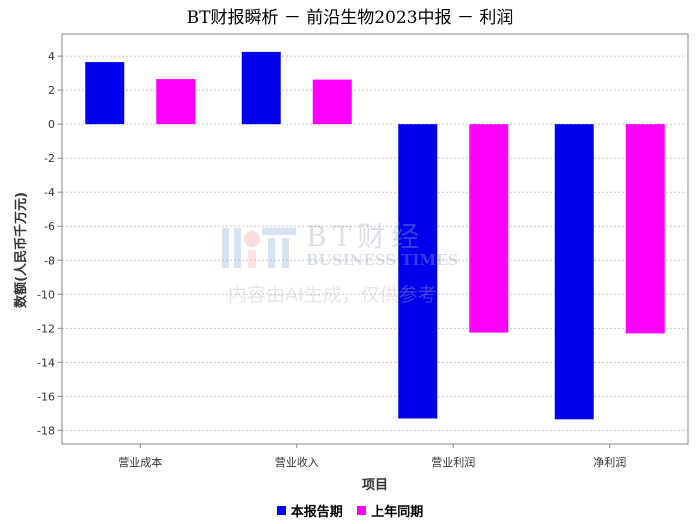 The image size is (700, 524). I want to click on y-tick-label: 2, so click(51, 90).